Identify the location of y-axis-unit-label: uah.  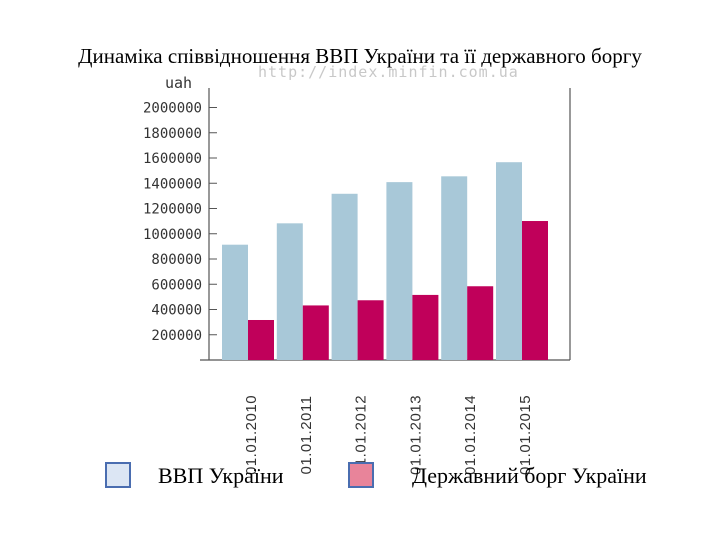
(178, 83).